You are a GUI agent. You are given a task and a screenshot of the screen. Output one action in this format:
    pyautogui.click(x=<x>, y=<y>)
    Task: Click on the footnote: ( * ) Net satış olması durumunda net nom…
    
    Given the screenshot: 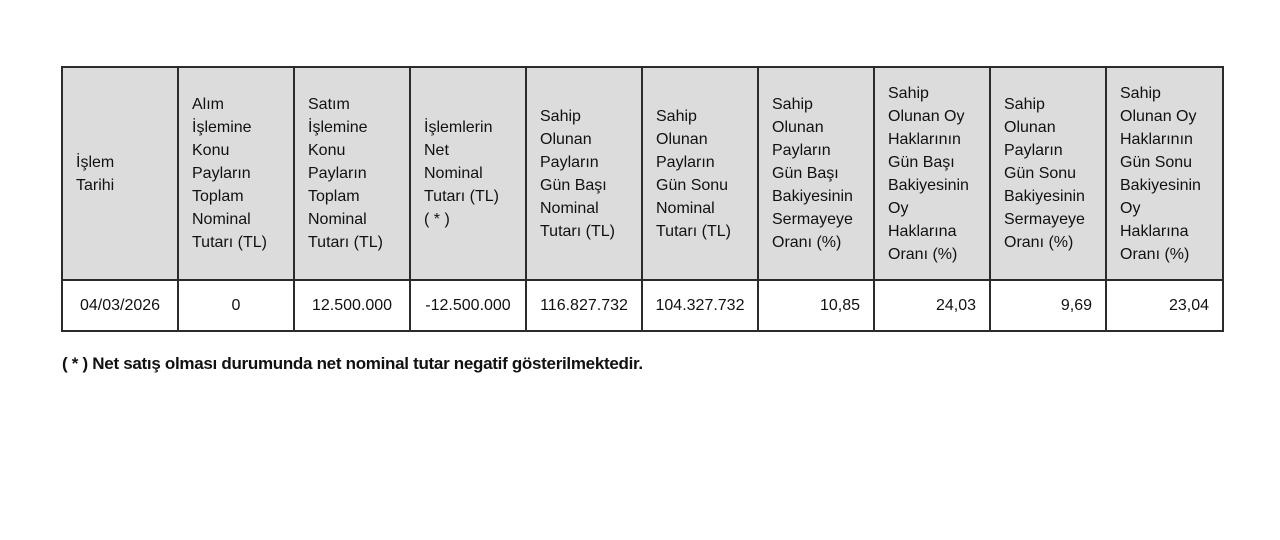 What is the action you would take?
    pyautogui.click(x=352, y=363)
    